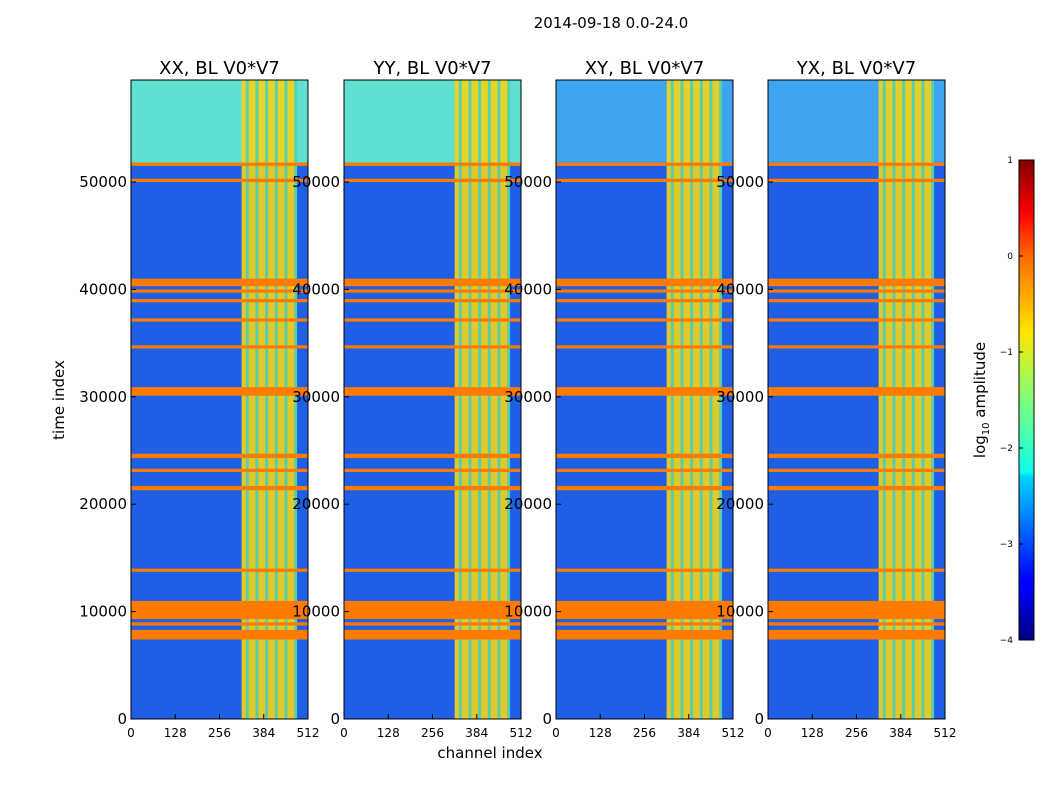 The height and width of the screenshot is (800, 1050). I want to click on y-axis-label: time index, so click(59, 400).